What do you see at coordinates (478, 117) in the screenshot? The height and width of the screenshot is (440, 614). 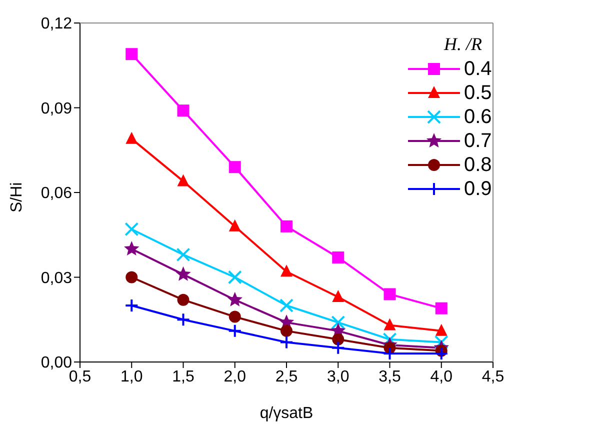 I see `legend-label: 0.6` at bounding box center [478, 117].